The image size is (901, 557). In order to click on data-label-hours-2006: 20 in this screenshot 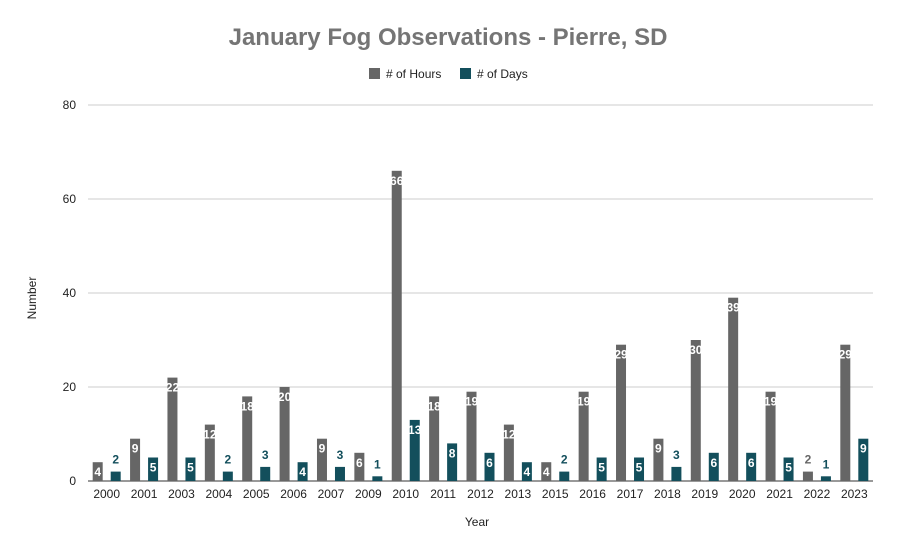, I will do `click(285, 397)`.